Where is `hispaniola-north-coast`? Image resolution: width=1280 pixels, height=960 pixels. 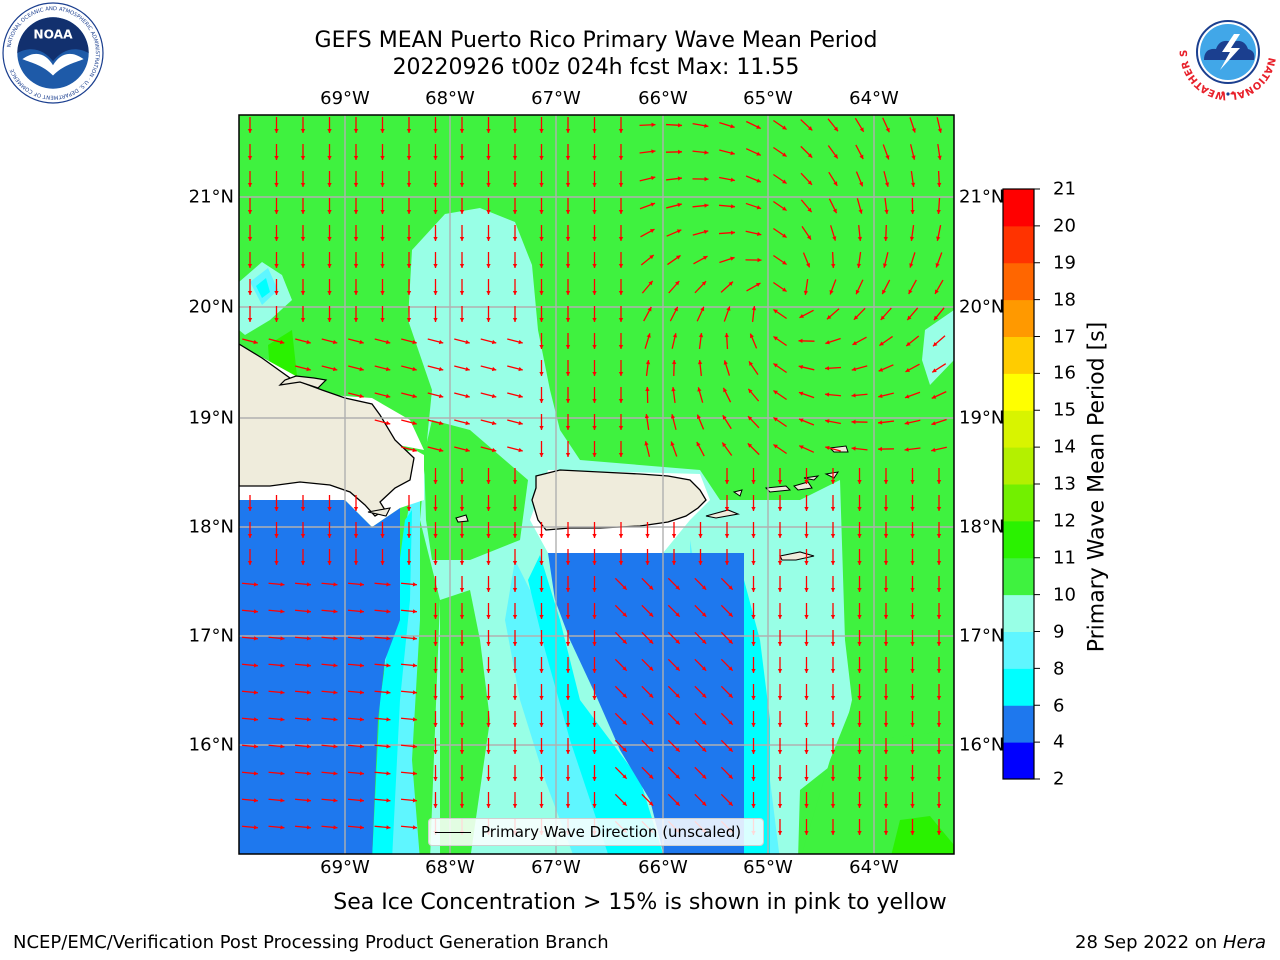
hispaniola-north-coast is located at coordinates (303, 382).